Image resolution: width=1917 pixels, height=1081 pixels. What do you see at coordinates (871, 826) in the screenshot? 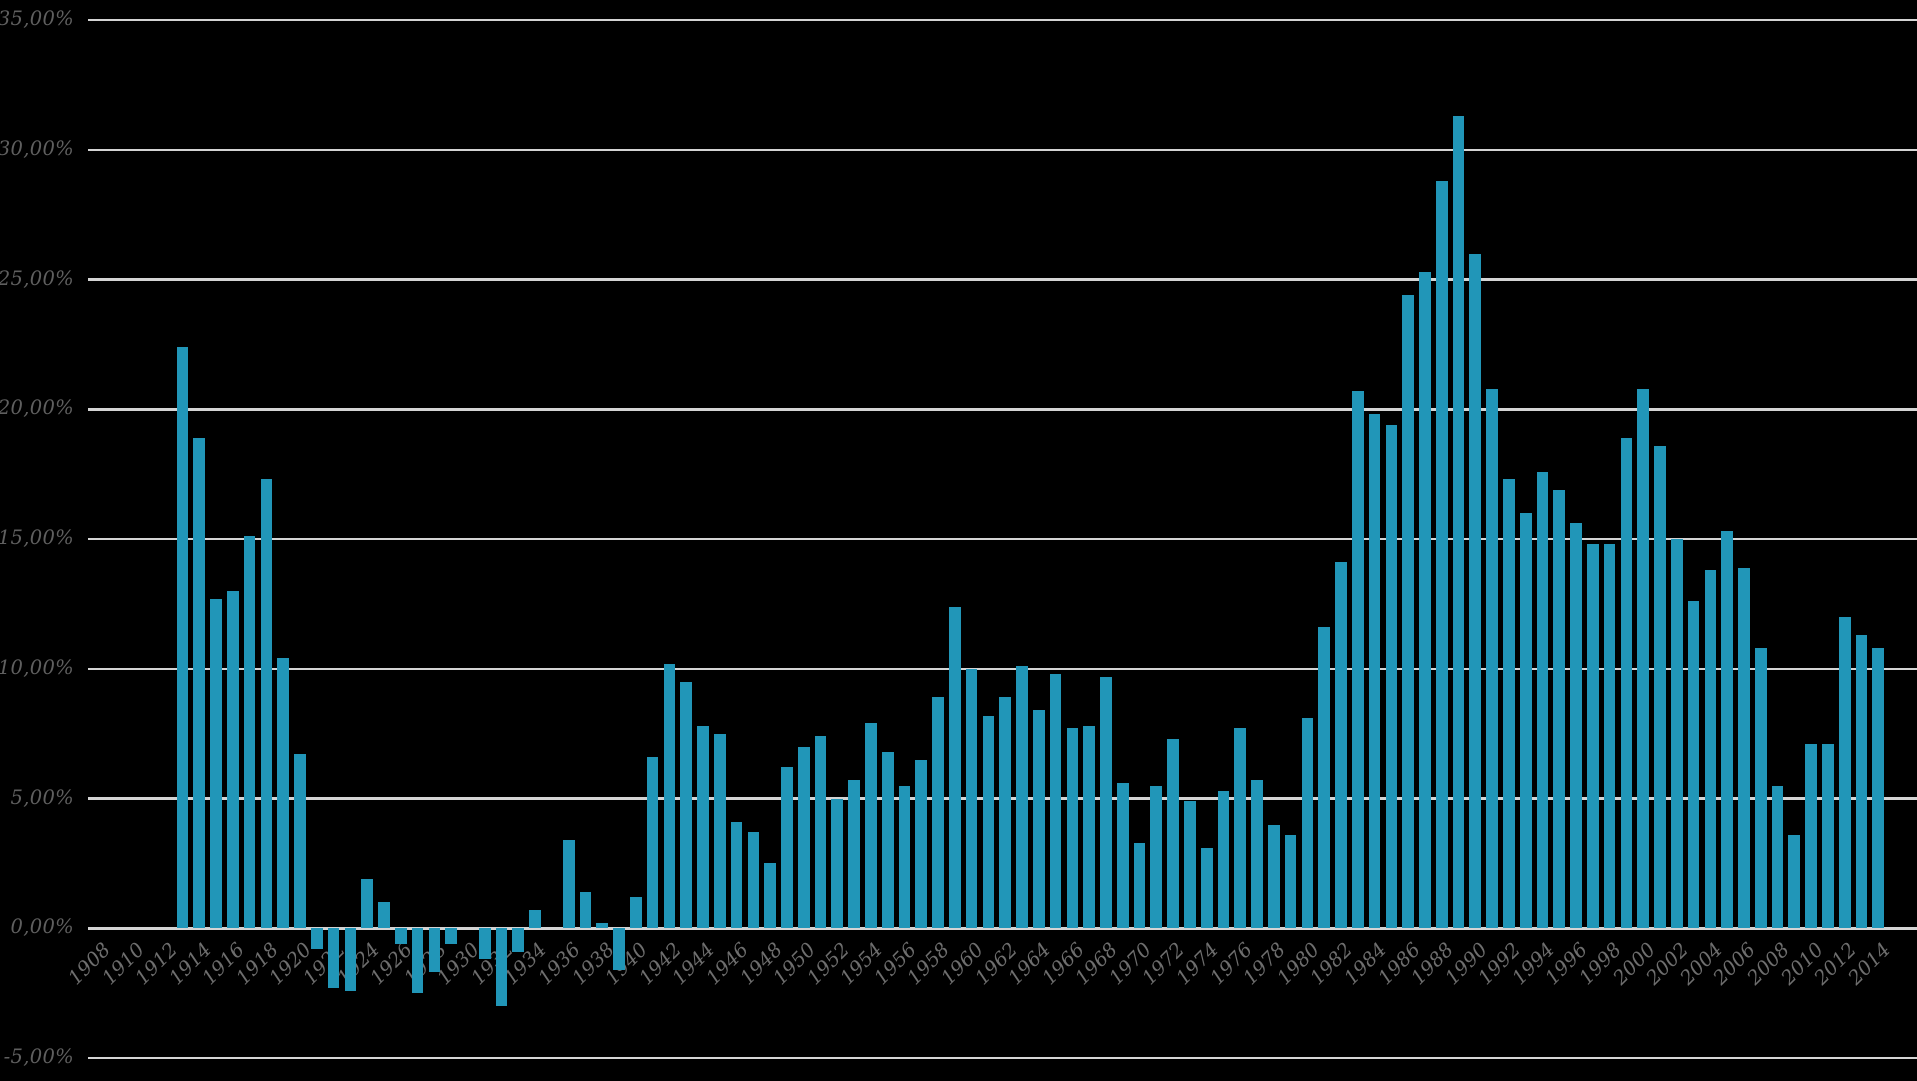
I see `bar-1954` at bounding box center [871, 826].